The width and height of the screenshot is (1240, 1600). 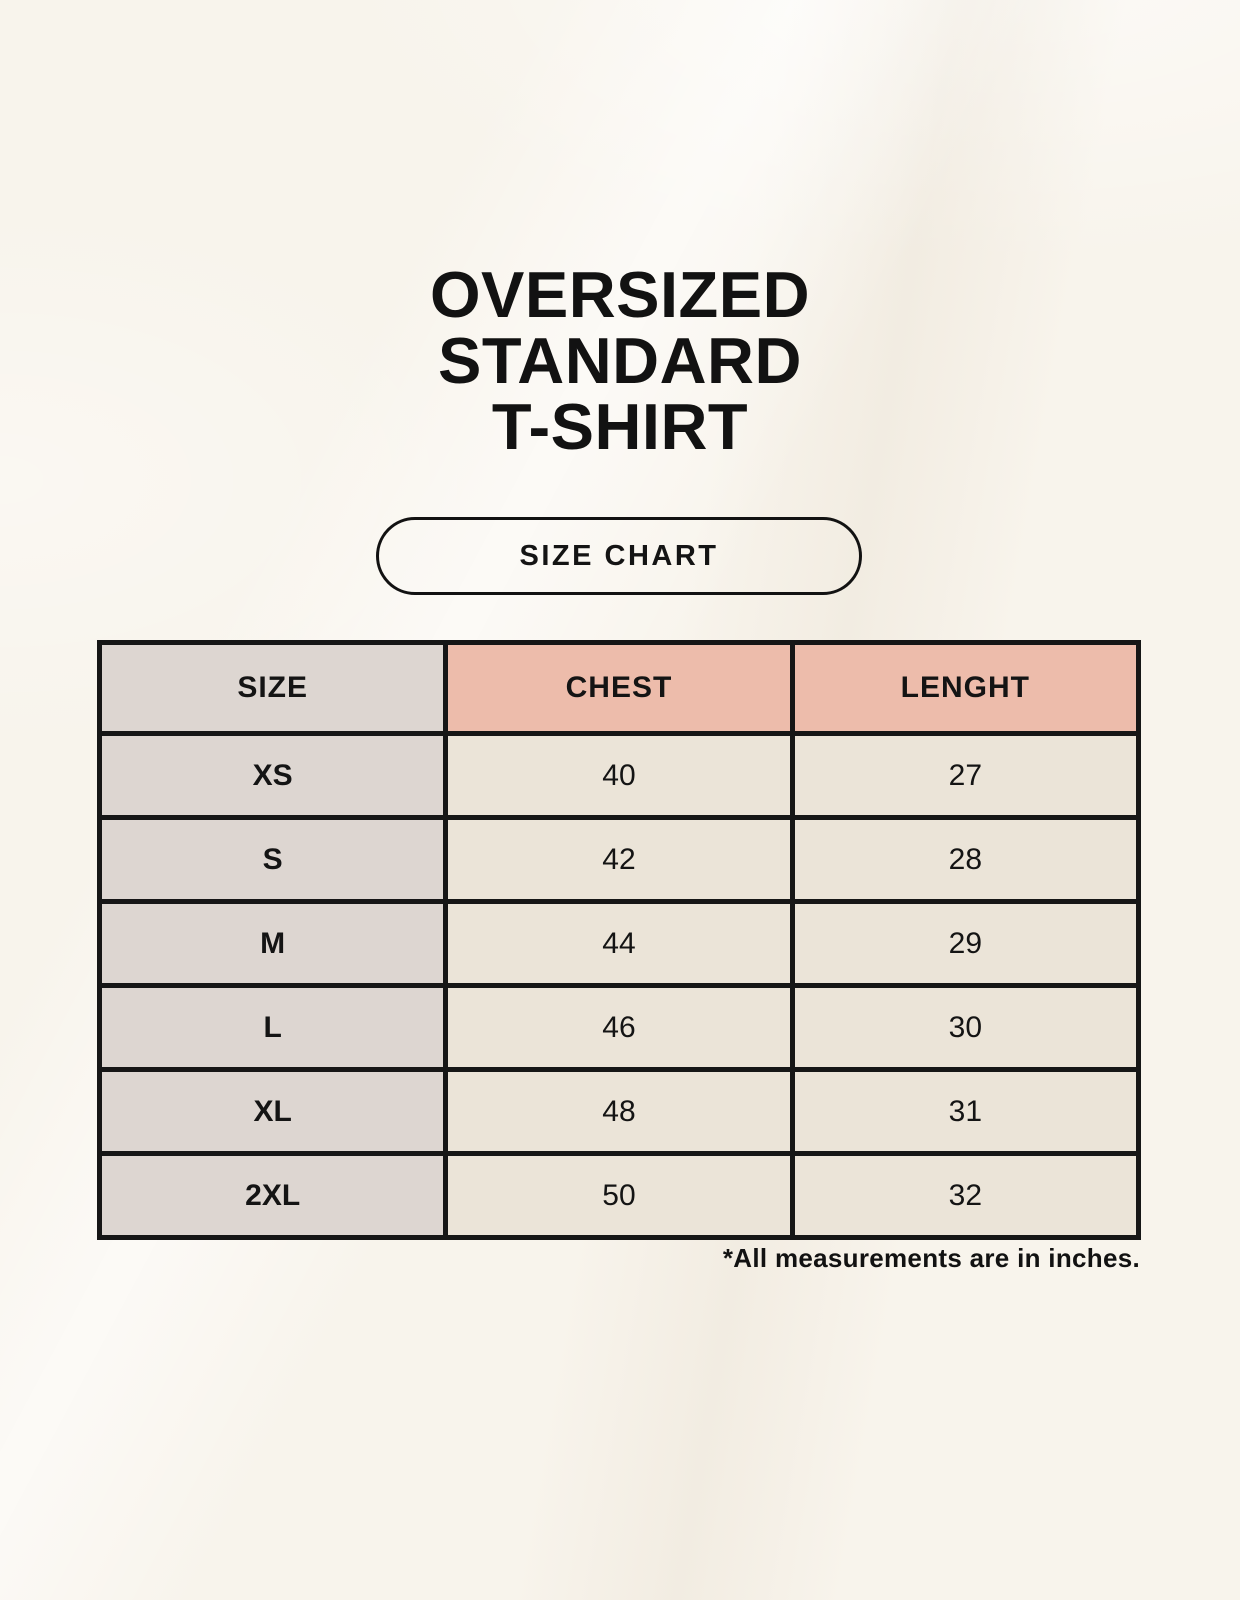 I want to click on table-row-s: S 42 28, so click(x=619, y=859).